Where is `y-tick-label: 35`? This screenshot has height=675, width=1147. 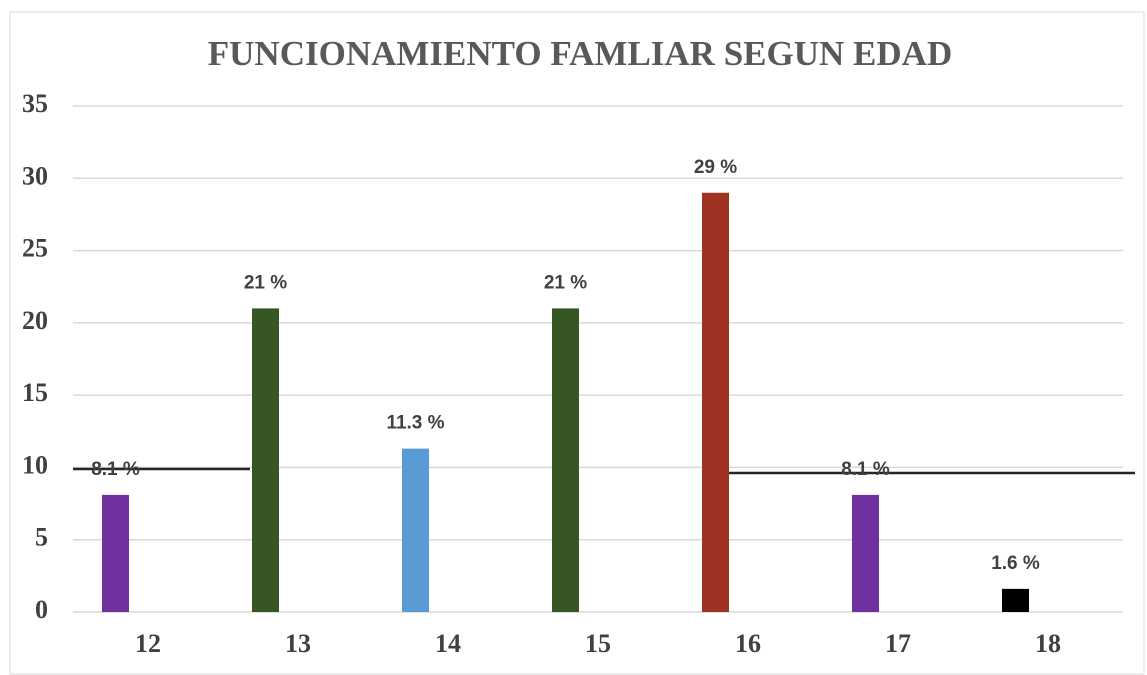
y-tick-label: 35 is located at coordinates (35, 103).